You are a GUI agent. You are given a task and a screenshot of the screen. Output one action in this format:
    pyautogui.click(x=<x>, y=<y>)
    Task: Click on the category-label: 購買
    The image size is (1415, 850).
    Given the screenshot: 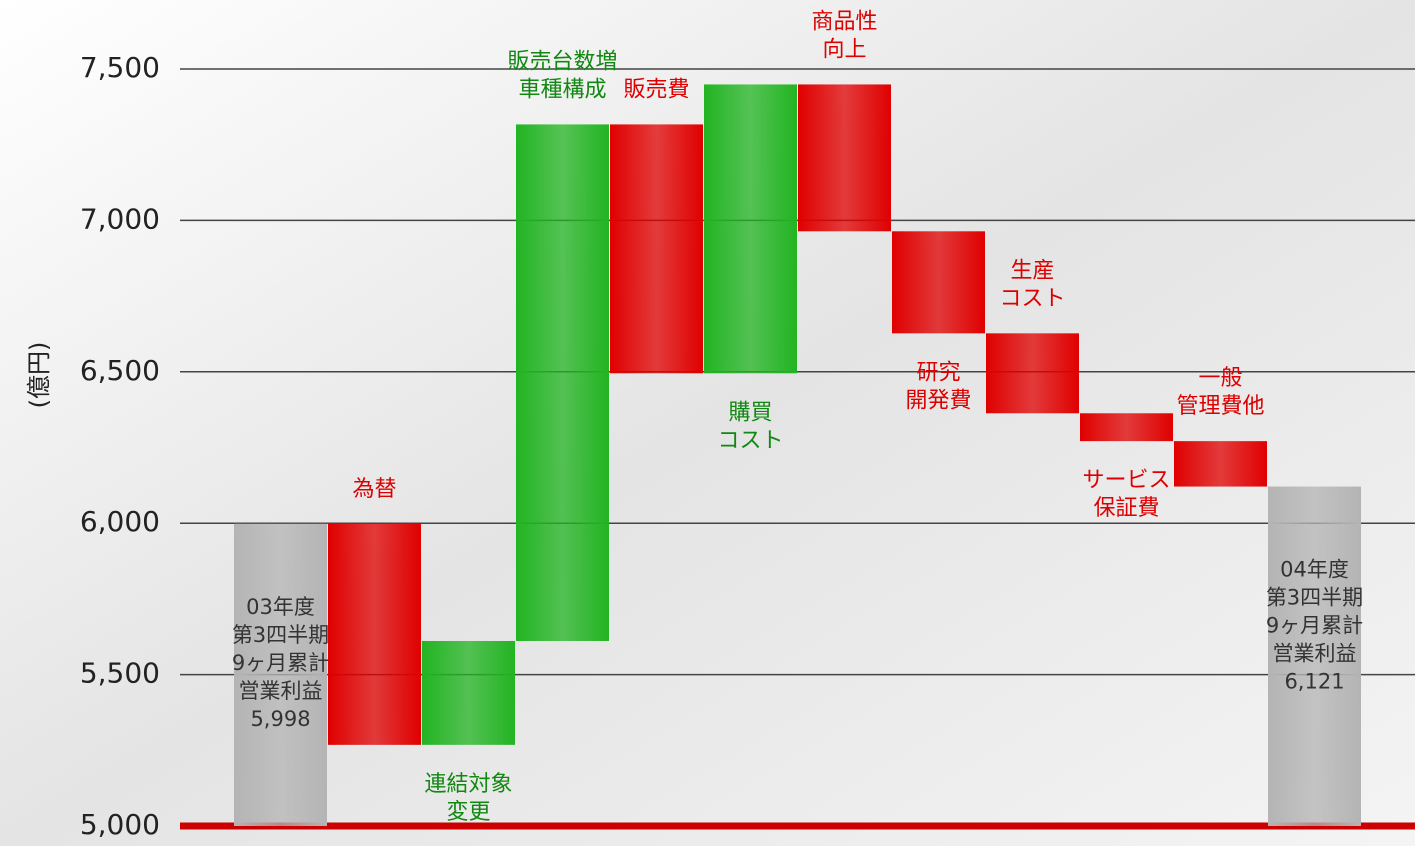 What is the action you would take?
    pyautogui.click(x=750, y=412)
    